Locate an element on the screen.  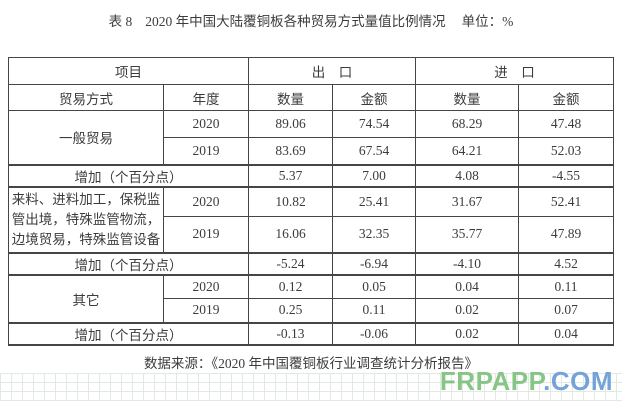
table-row: 一般贸易 2020 89.06 74.54 68.29 47.48 is located at coordinates (311, 137).